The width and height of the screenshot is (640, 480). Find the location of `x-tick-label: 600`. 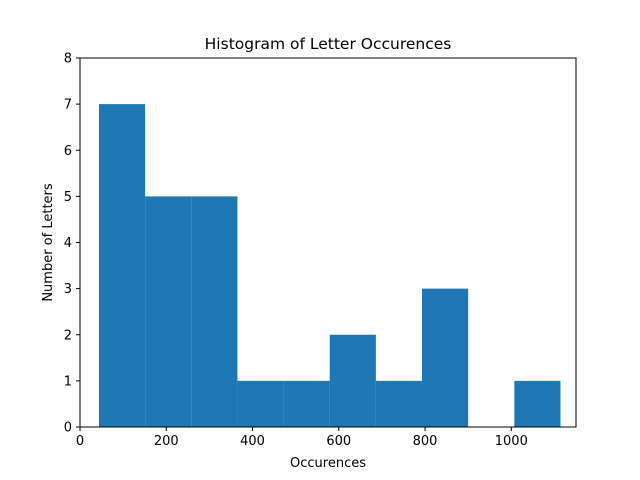

x-tick-label: 600 is located at coordinates (338, 441).